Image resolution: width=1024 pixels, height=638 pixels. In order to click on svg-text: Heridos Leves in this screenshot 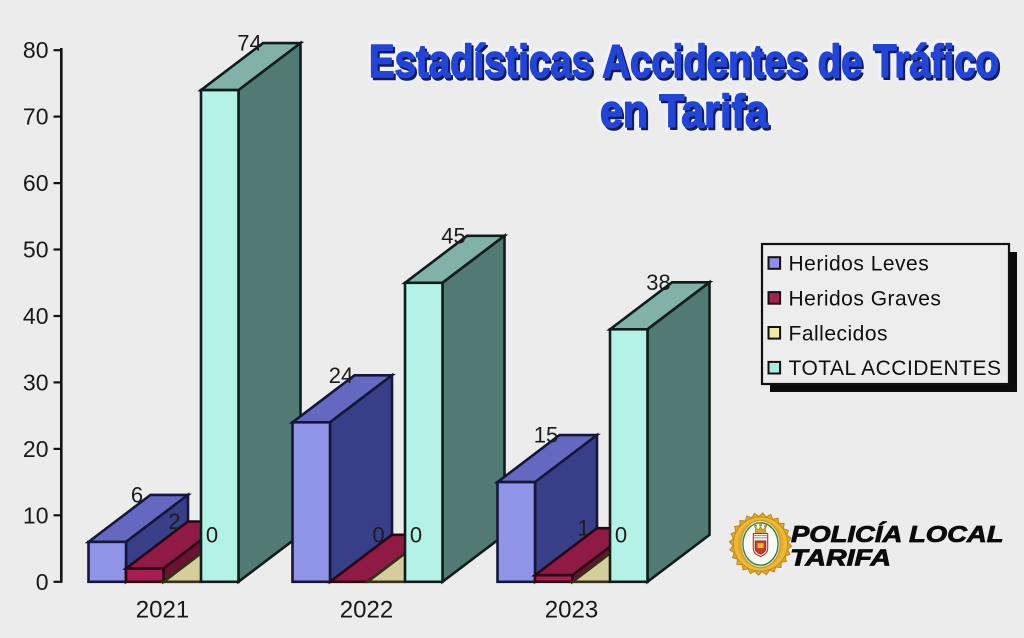, I will do `click(859, 264)`.